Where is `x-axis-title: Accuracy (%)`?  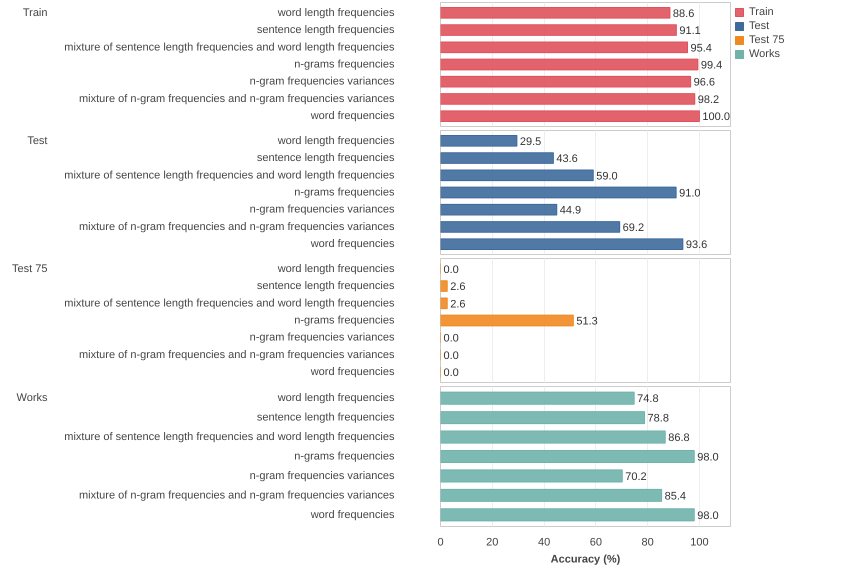 x-axis-title: Accuracy (%) is located at coordinates (585, 560).